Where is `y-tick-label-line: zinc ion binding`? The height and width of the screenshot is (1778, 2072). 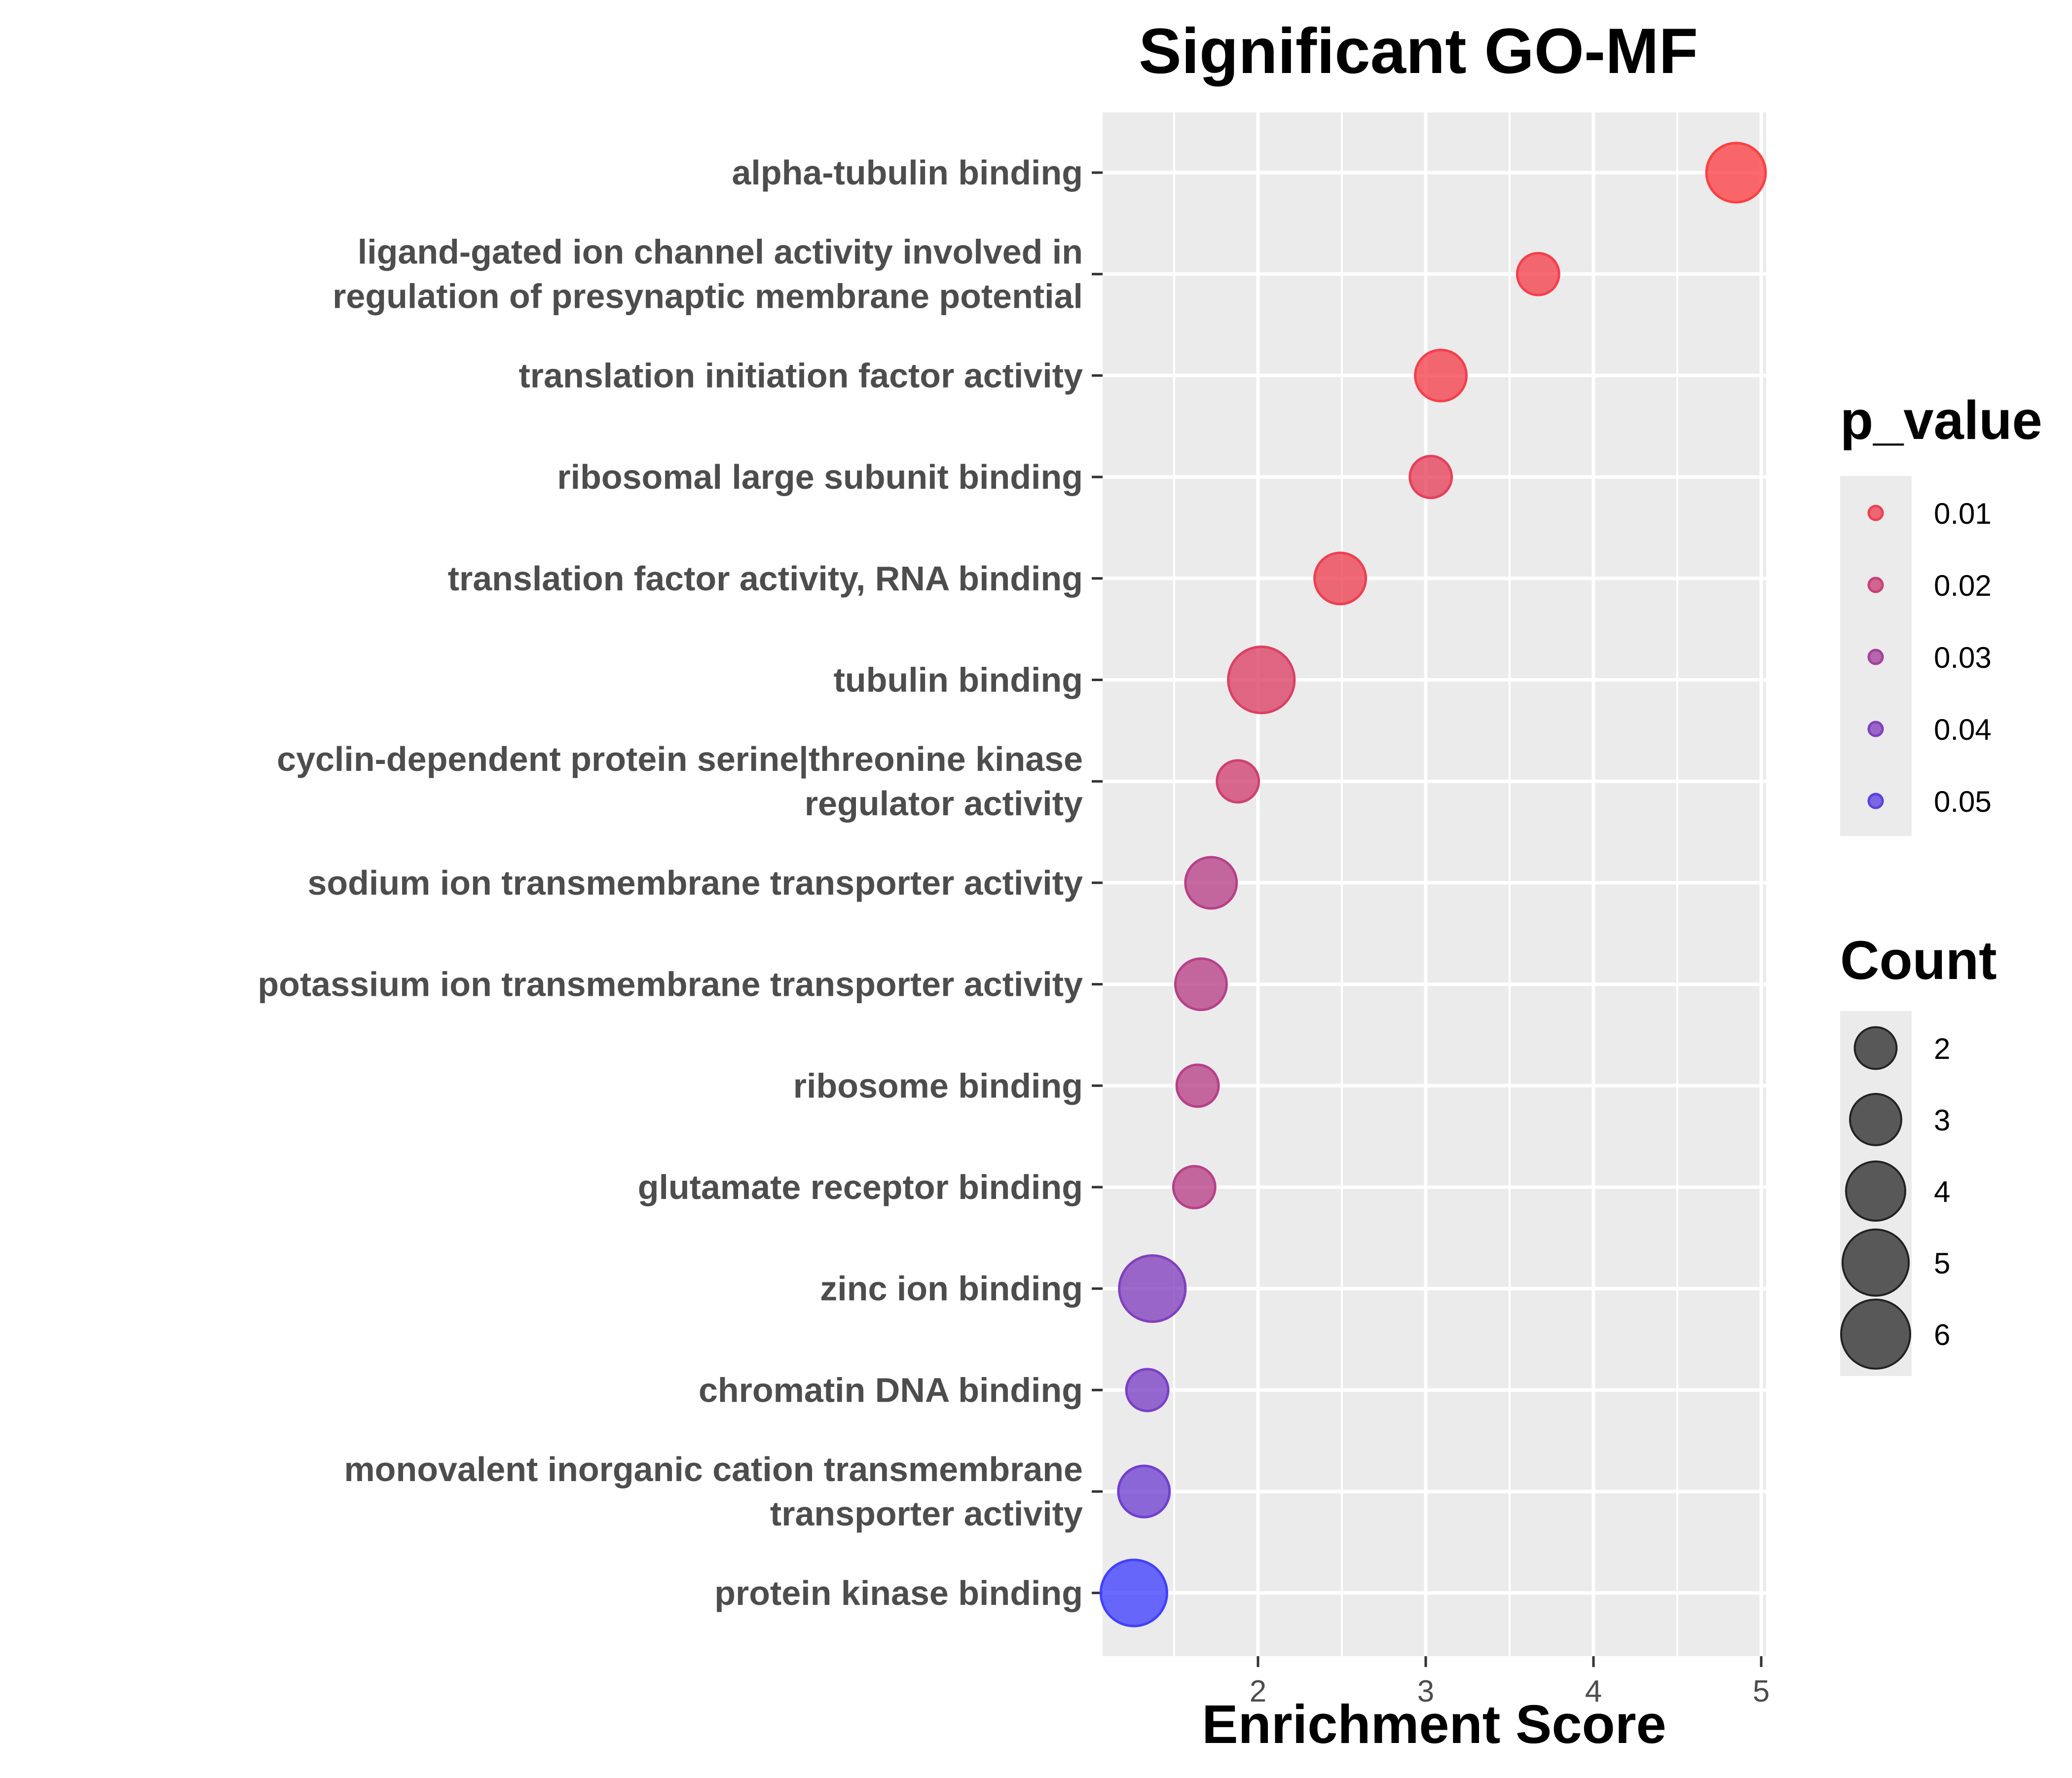 y-tick-label-line: zinc ion binding is located at coordinates (952, 1289).